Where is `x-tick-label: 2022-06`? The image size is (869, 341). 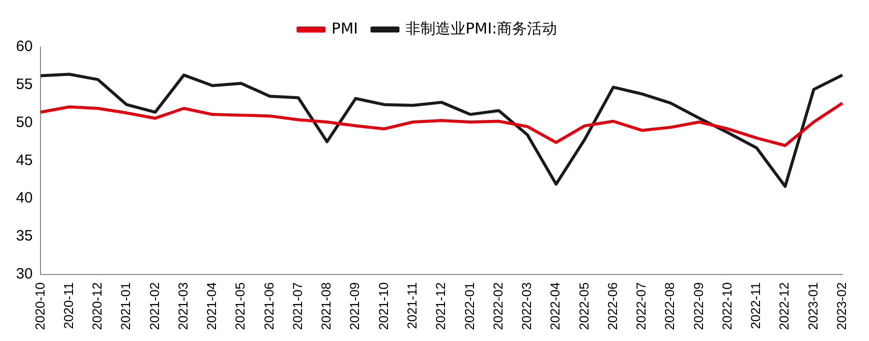
x-tick-label: 2022-06 is located at coordinates (612, 306).